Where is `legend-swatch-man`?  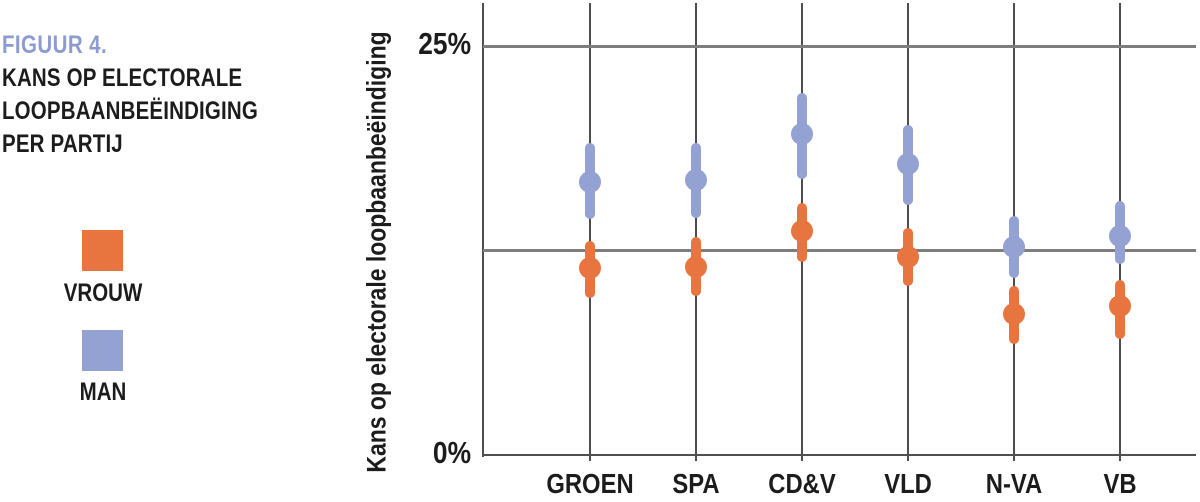
legend-swatch-man is located at coordinates (102, 350).